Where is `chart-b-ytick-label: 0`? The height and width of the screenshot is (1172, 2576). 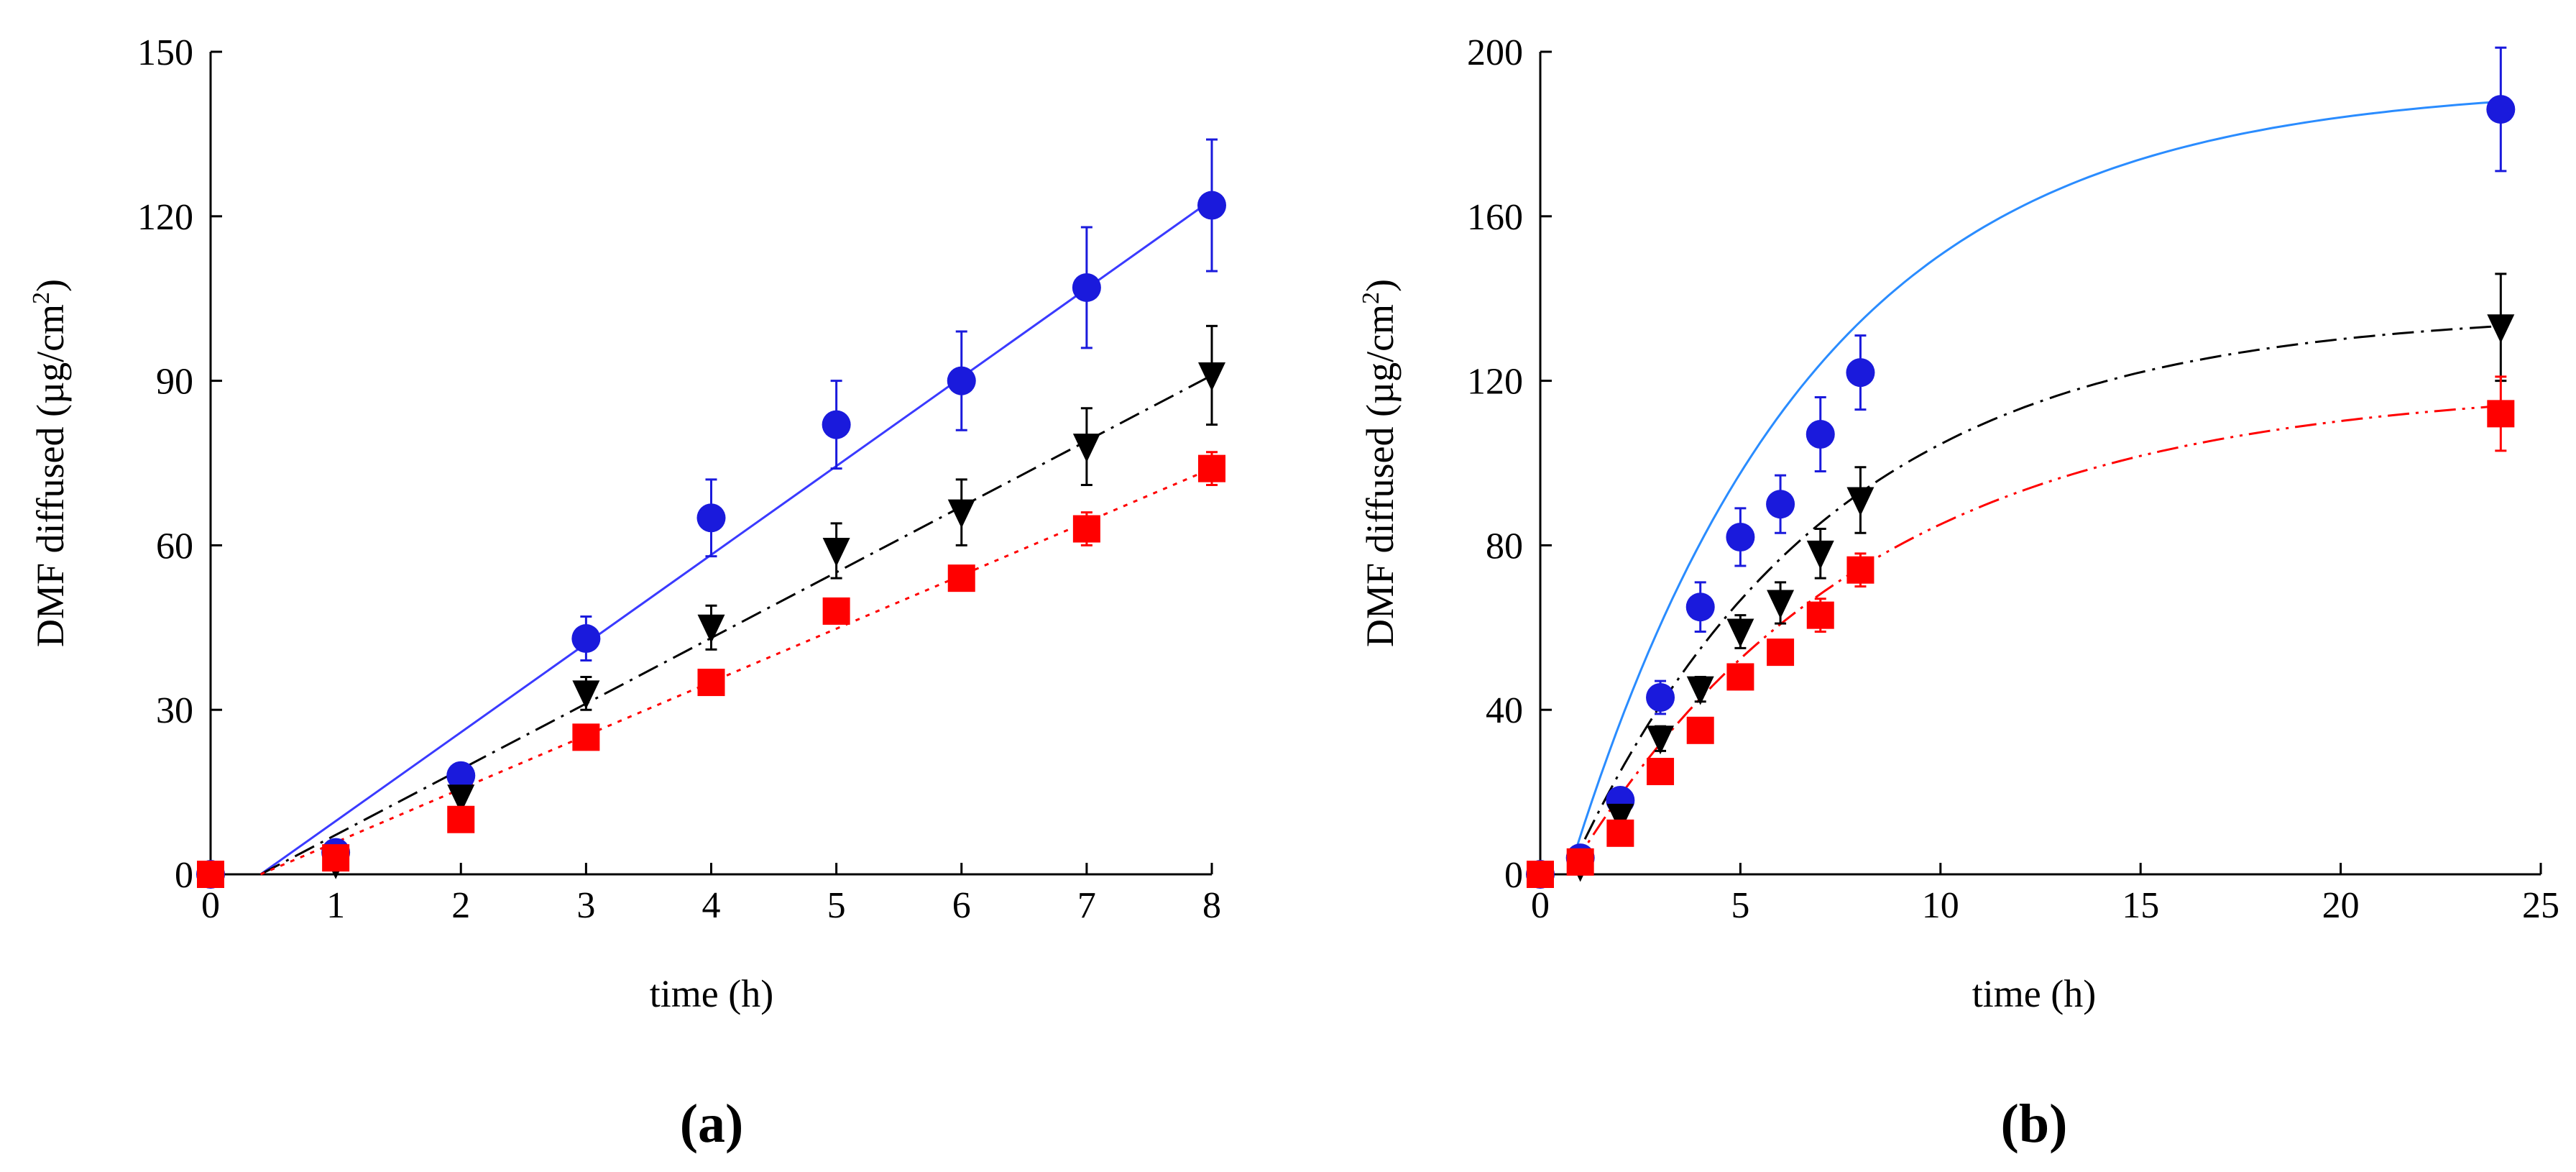 chart-b-ytick-label: 0 is located at coordinates (1513, 875).